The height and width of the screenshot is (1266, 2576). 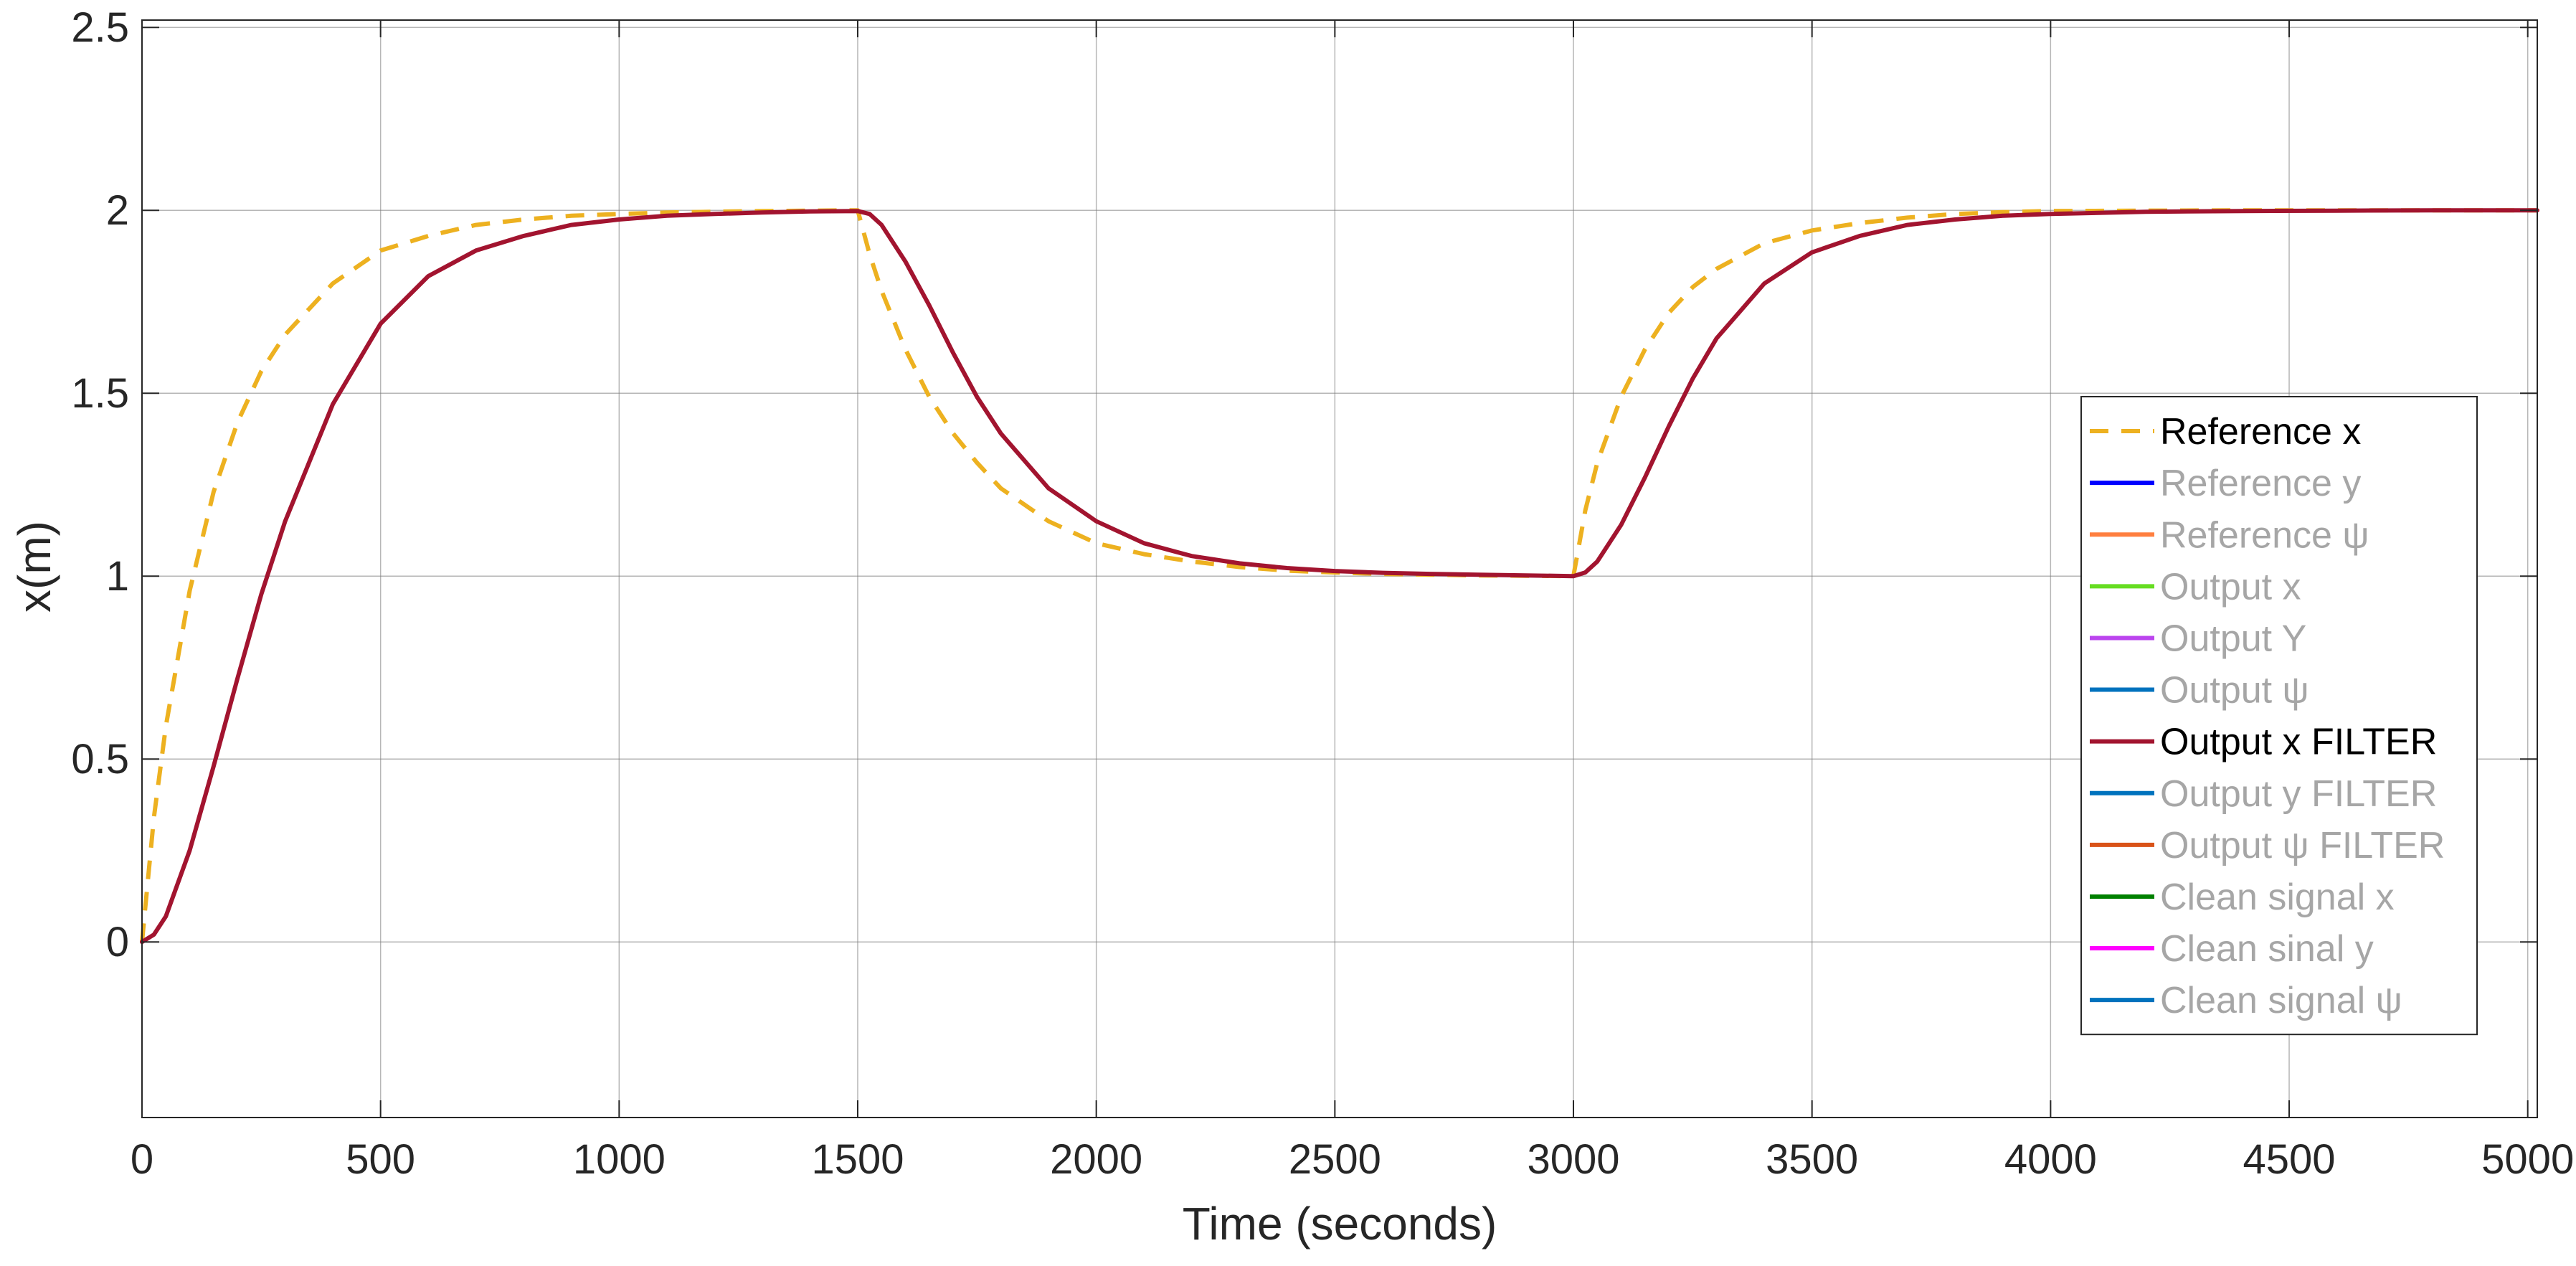 What do you see at coordinates (2302, 845) in the screenshot?
I see `legend-entry-label: Output ψ FILTER` at bounding box center [2302, 845].